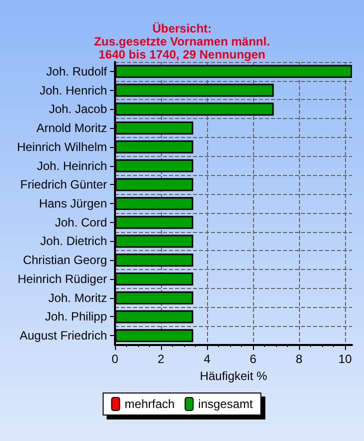 The height and width of the screenshot is (441, 364). Describe the element at coordinates (77, 71) in the screenshot. I see `y-tick-label: Joh. Rudolf` at that location.